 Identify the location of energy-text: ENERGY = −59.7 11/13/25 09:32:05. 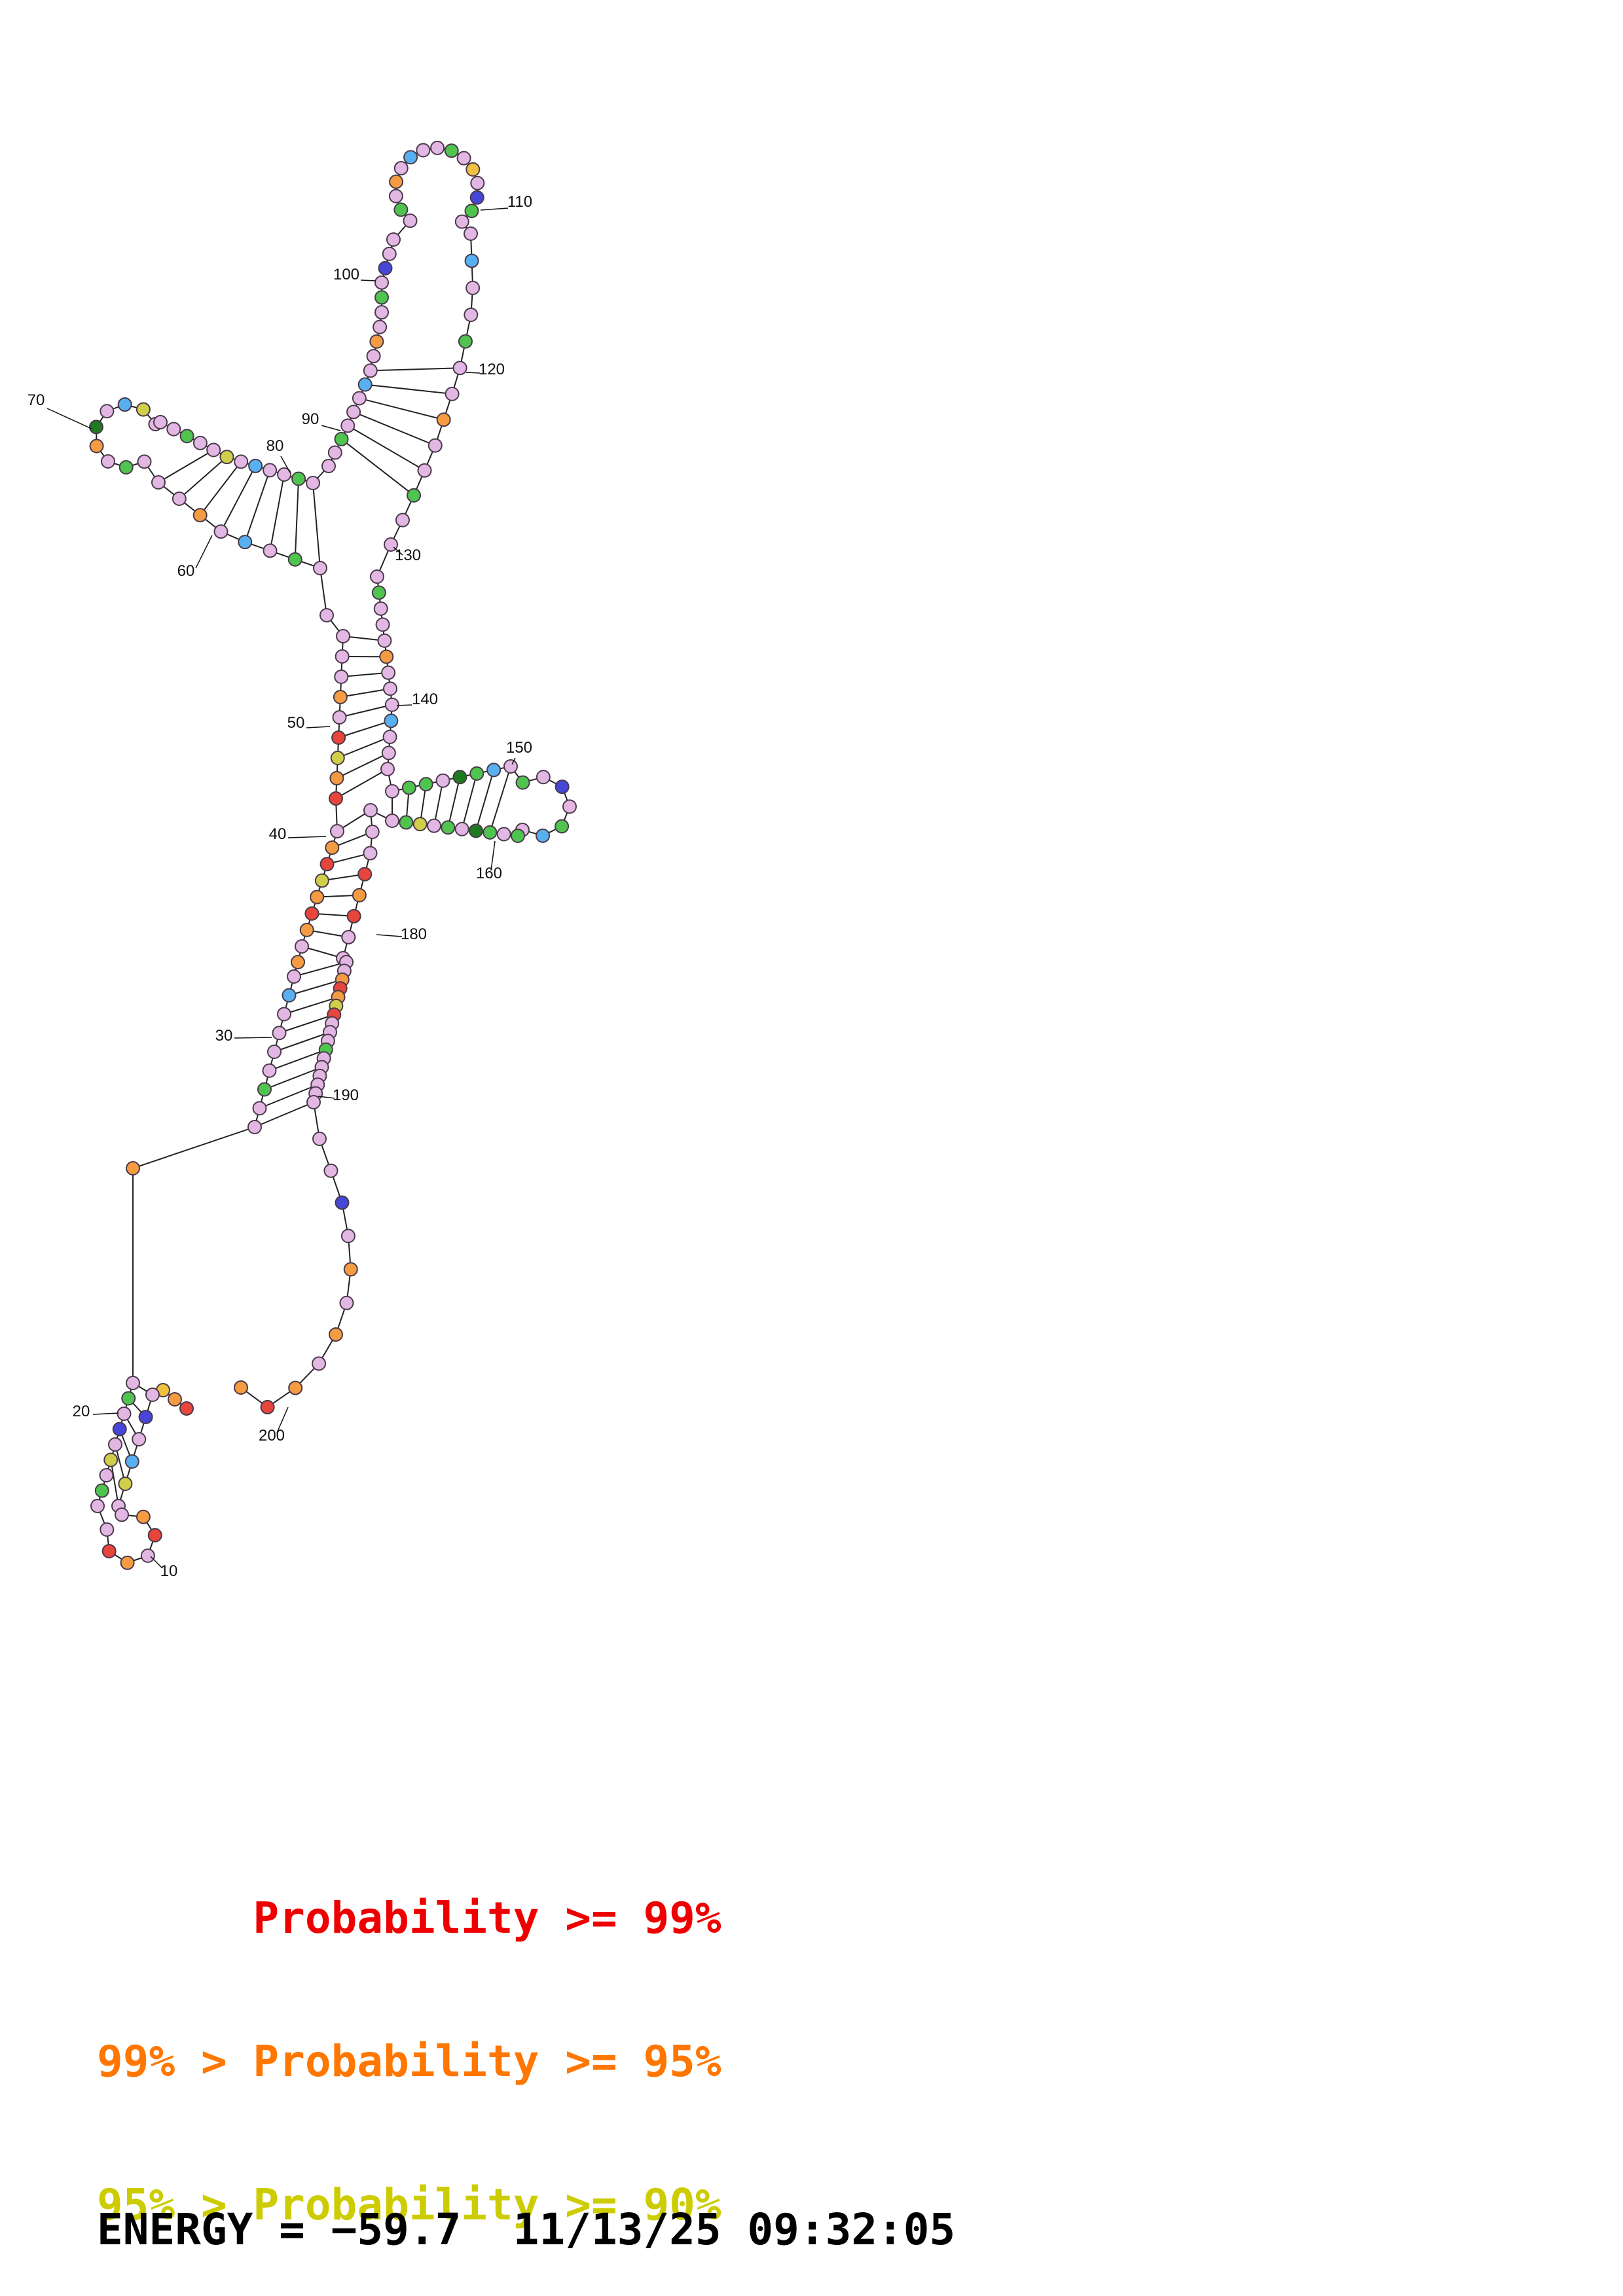
(526, 2229).